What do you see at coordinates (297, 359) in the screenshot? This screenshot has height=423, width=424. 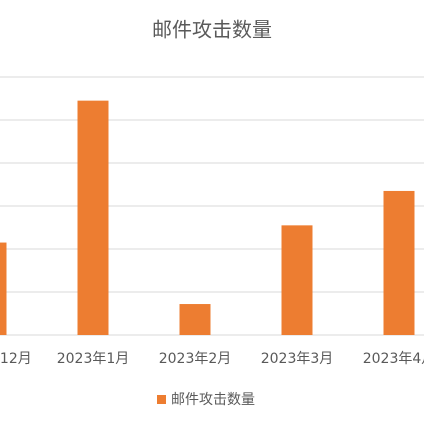 I see `x-tick-label: 2023年3月` at bounding box center [297, 359].